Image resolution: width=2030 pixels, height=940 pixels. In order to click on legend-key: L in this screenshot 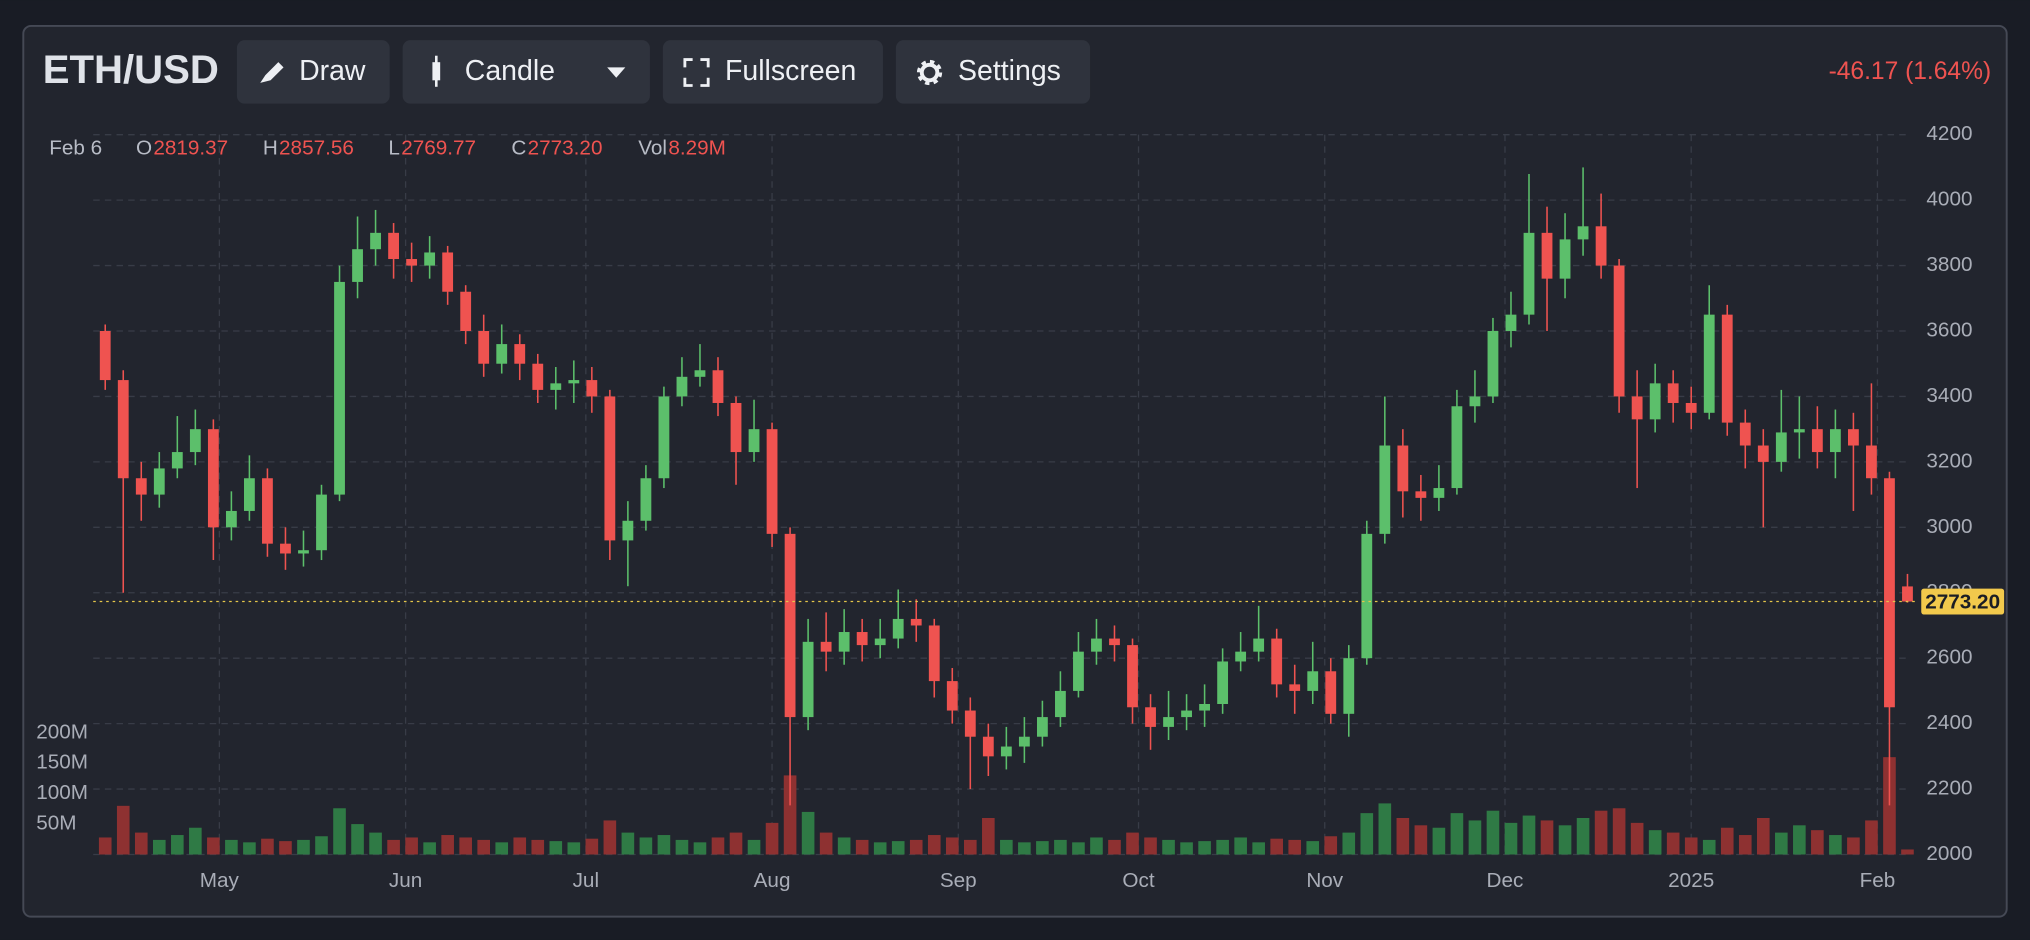, I will do `click(394, 147)`.